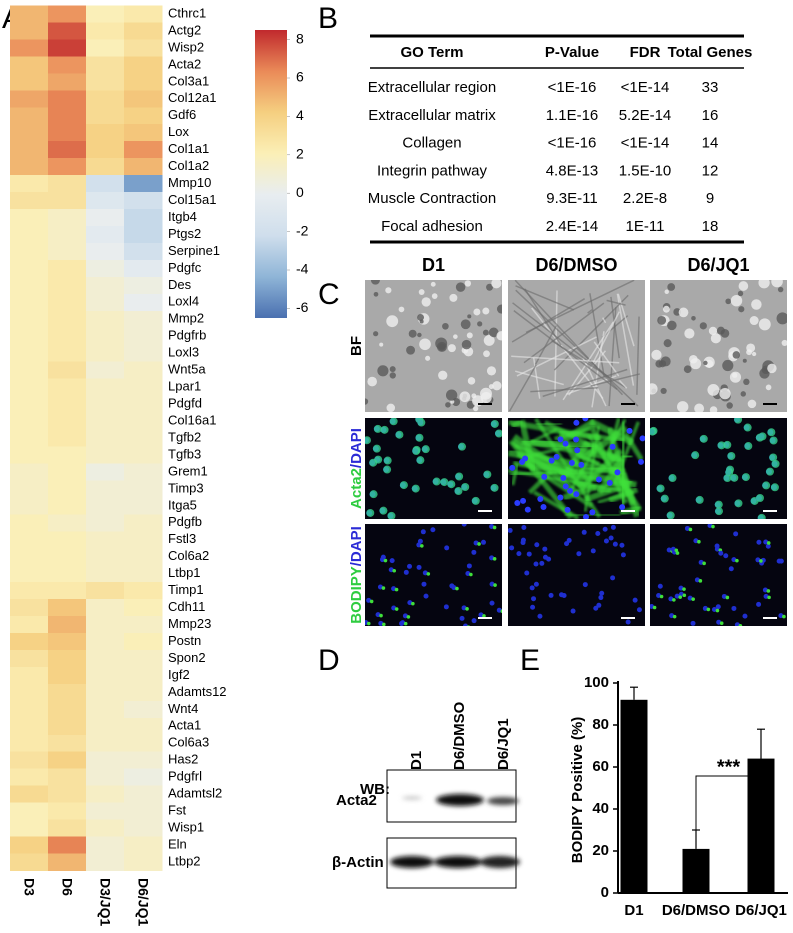 Image resolution: width=793 pixels, height=933 pixels. What do you see at coordinates (718, 346) in the screenshot?
I see `micrograph` at bounding box center [718, 346].